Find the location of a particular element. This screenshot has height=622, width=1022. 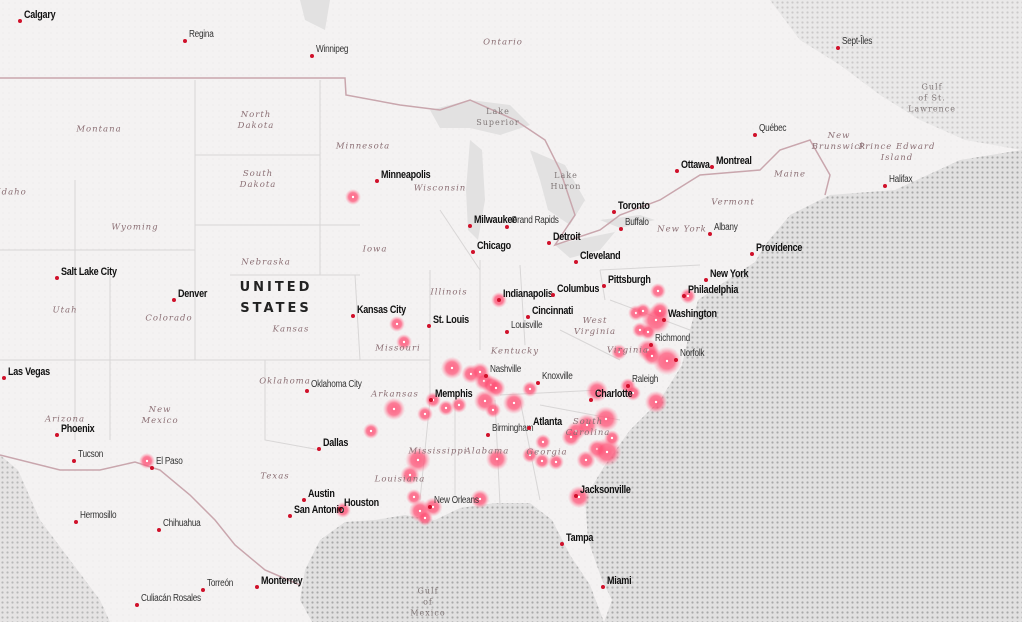

city-label: El Paso is located at coordinates (169, 461).